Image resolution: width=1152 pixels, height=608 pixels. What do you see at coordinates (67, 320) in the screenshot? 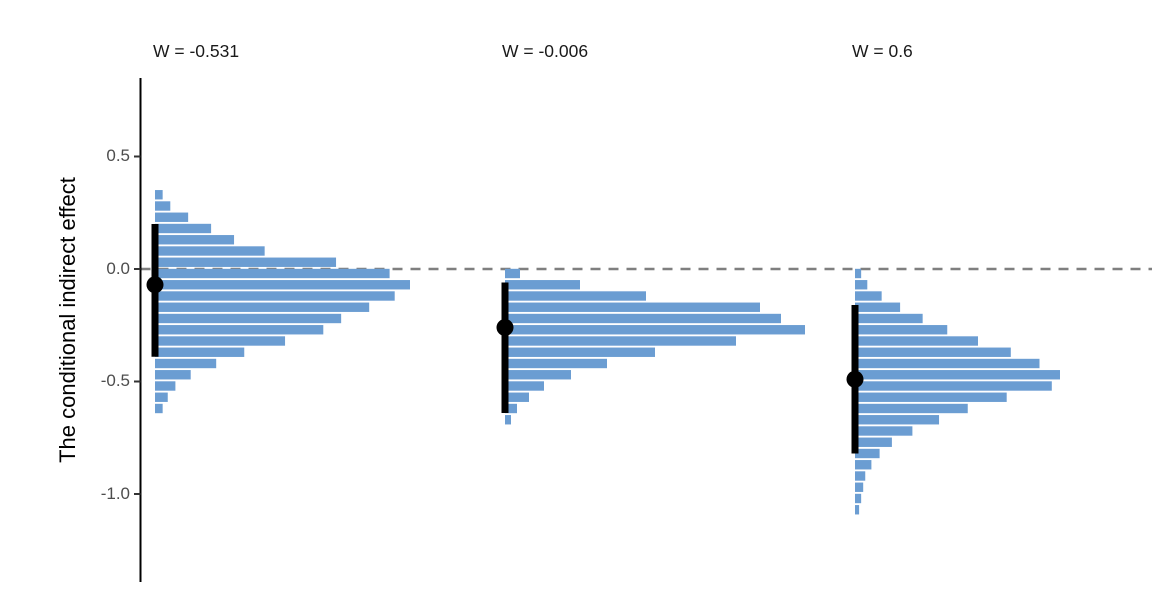
I see `y-axis-title: The conditional indirect effect` at bounding box center [67, 320].